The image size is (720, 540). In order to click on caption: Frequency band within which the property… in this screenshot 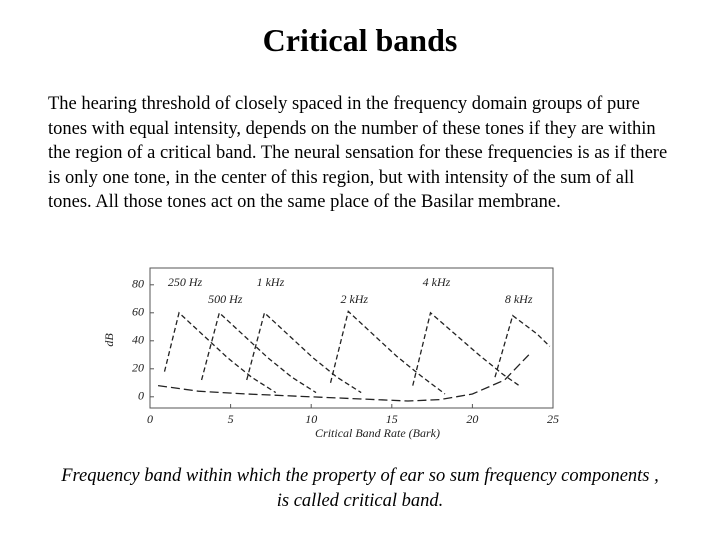, I will do `click(360, 488)`.